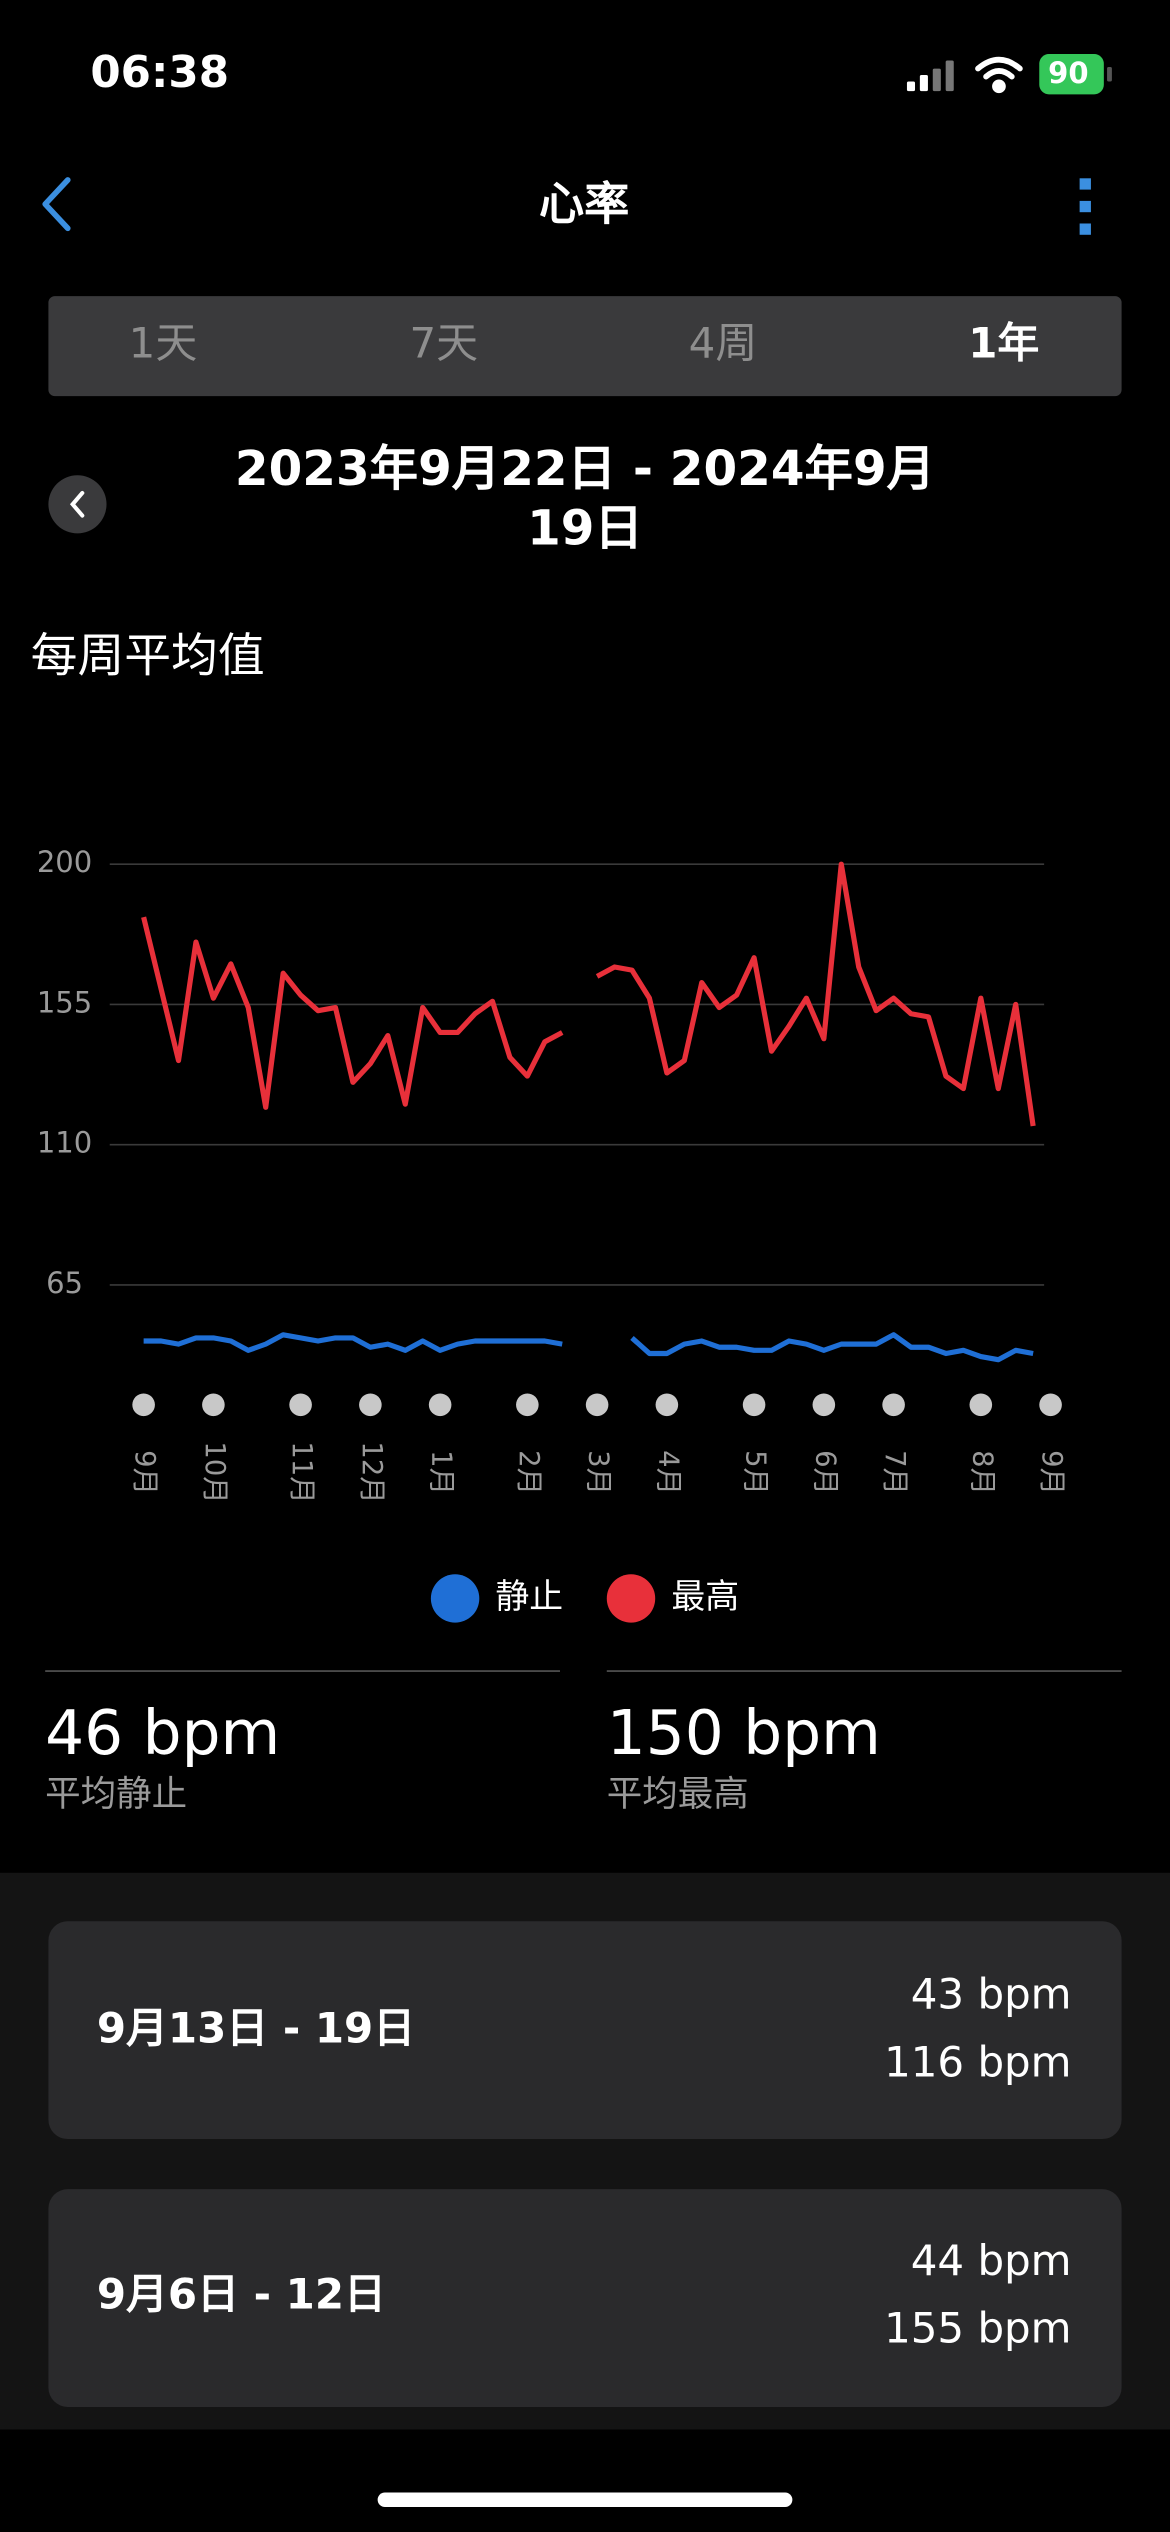  What do you see at coordinates (241, 2294) in the screenshot?
I see `week-range: 9月6日 - 12日` at bounding box center [241, 2294].